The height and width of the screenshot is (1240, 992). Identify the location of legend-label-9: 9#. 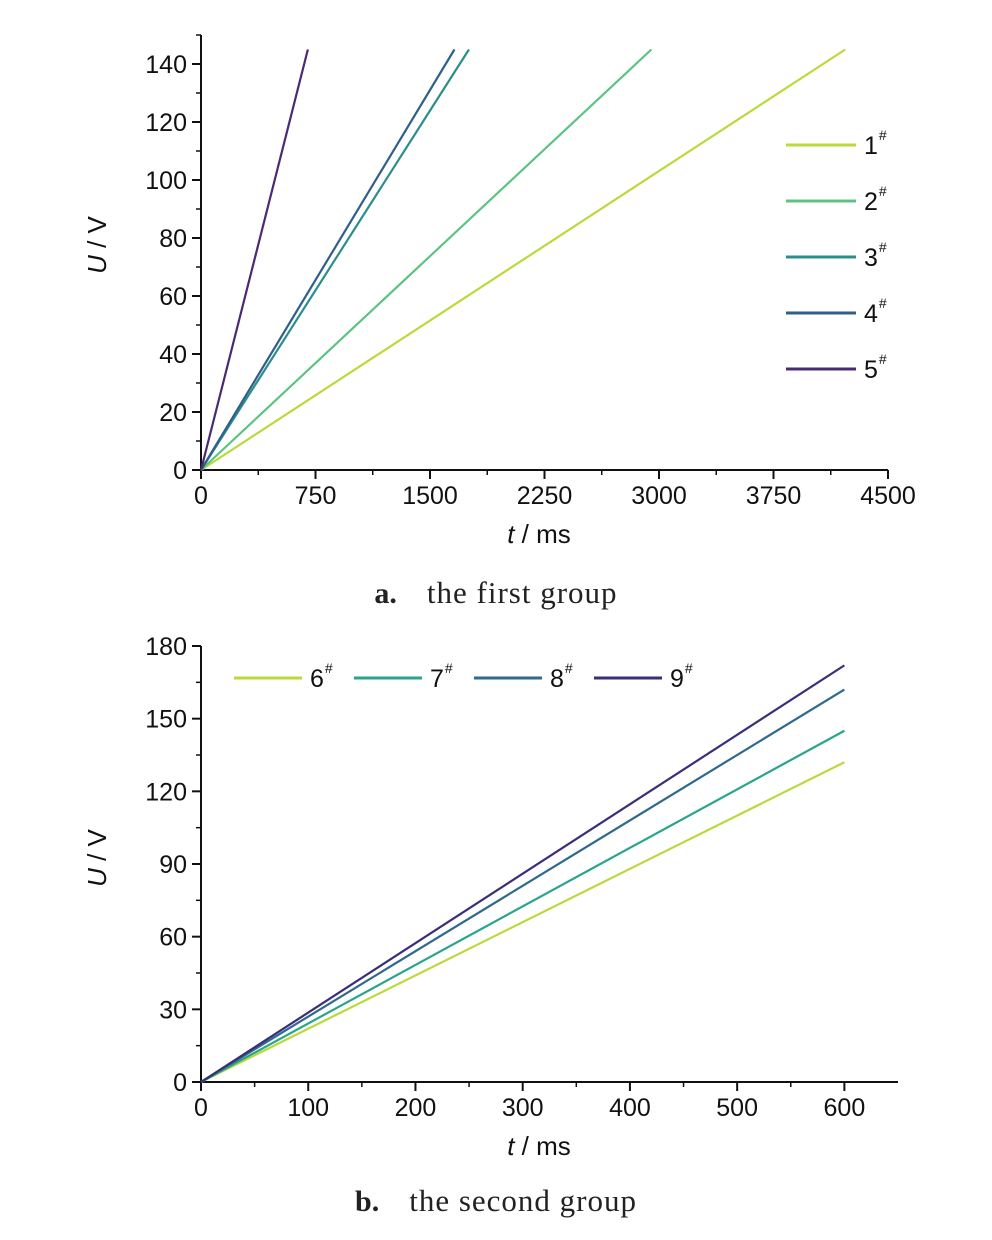
(681, 676).